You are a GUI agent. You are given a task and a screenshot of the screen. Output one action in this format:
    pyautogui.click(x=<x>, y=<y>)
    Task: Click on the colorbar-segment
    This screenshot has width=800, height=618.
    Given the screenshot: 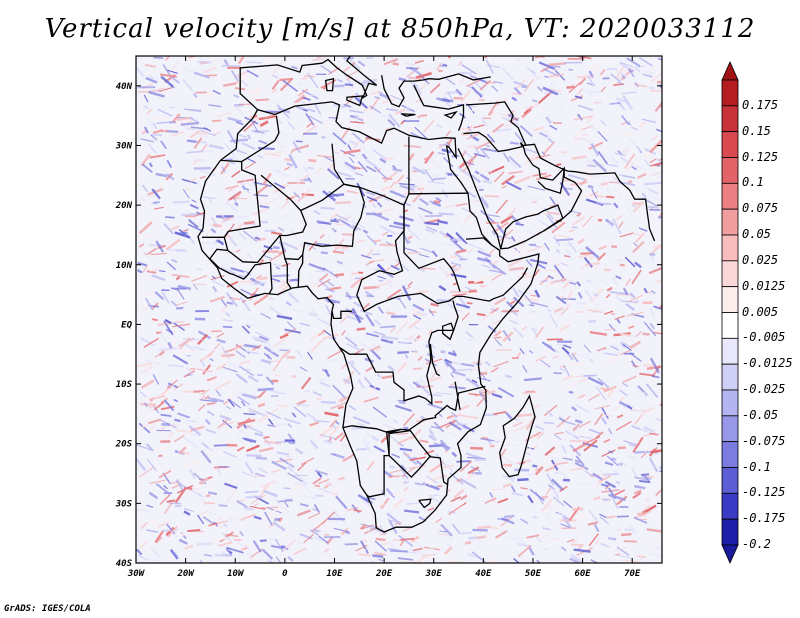 What is the action you would take?
    pyautogui.click(x=730, y=93)
    